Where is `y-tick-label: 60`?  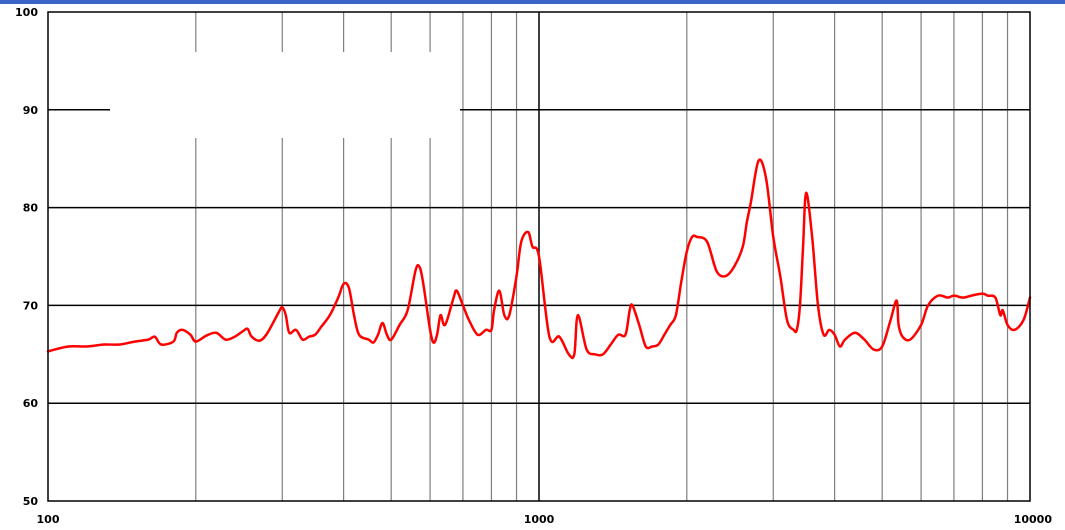
y-tick-label: 60 is located at coordinates (31, 403).